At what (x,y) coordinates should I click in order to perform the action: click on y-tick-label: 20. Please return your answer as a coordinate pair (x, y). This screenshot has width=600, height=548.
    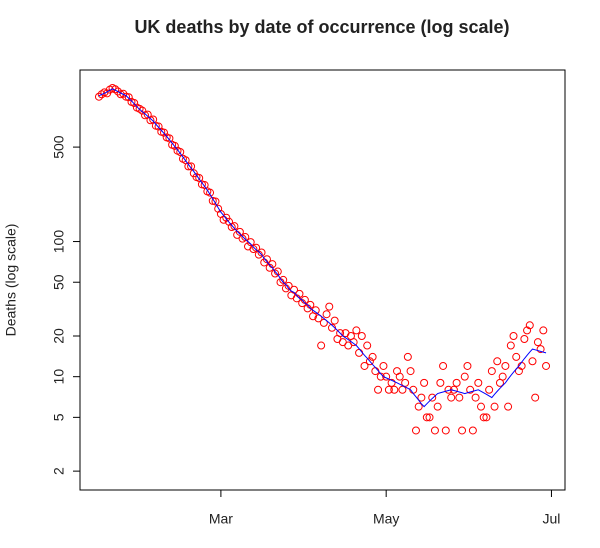
    Looking at the image, I should click on (59, 336).